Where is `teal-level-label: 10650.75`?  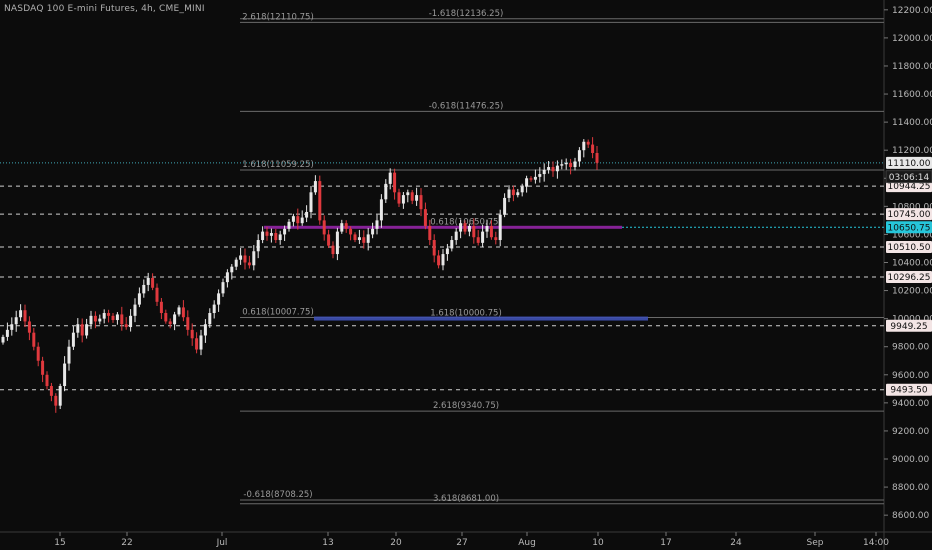 teal-level-label: 10650.75 is located at coordinates (909, 228).